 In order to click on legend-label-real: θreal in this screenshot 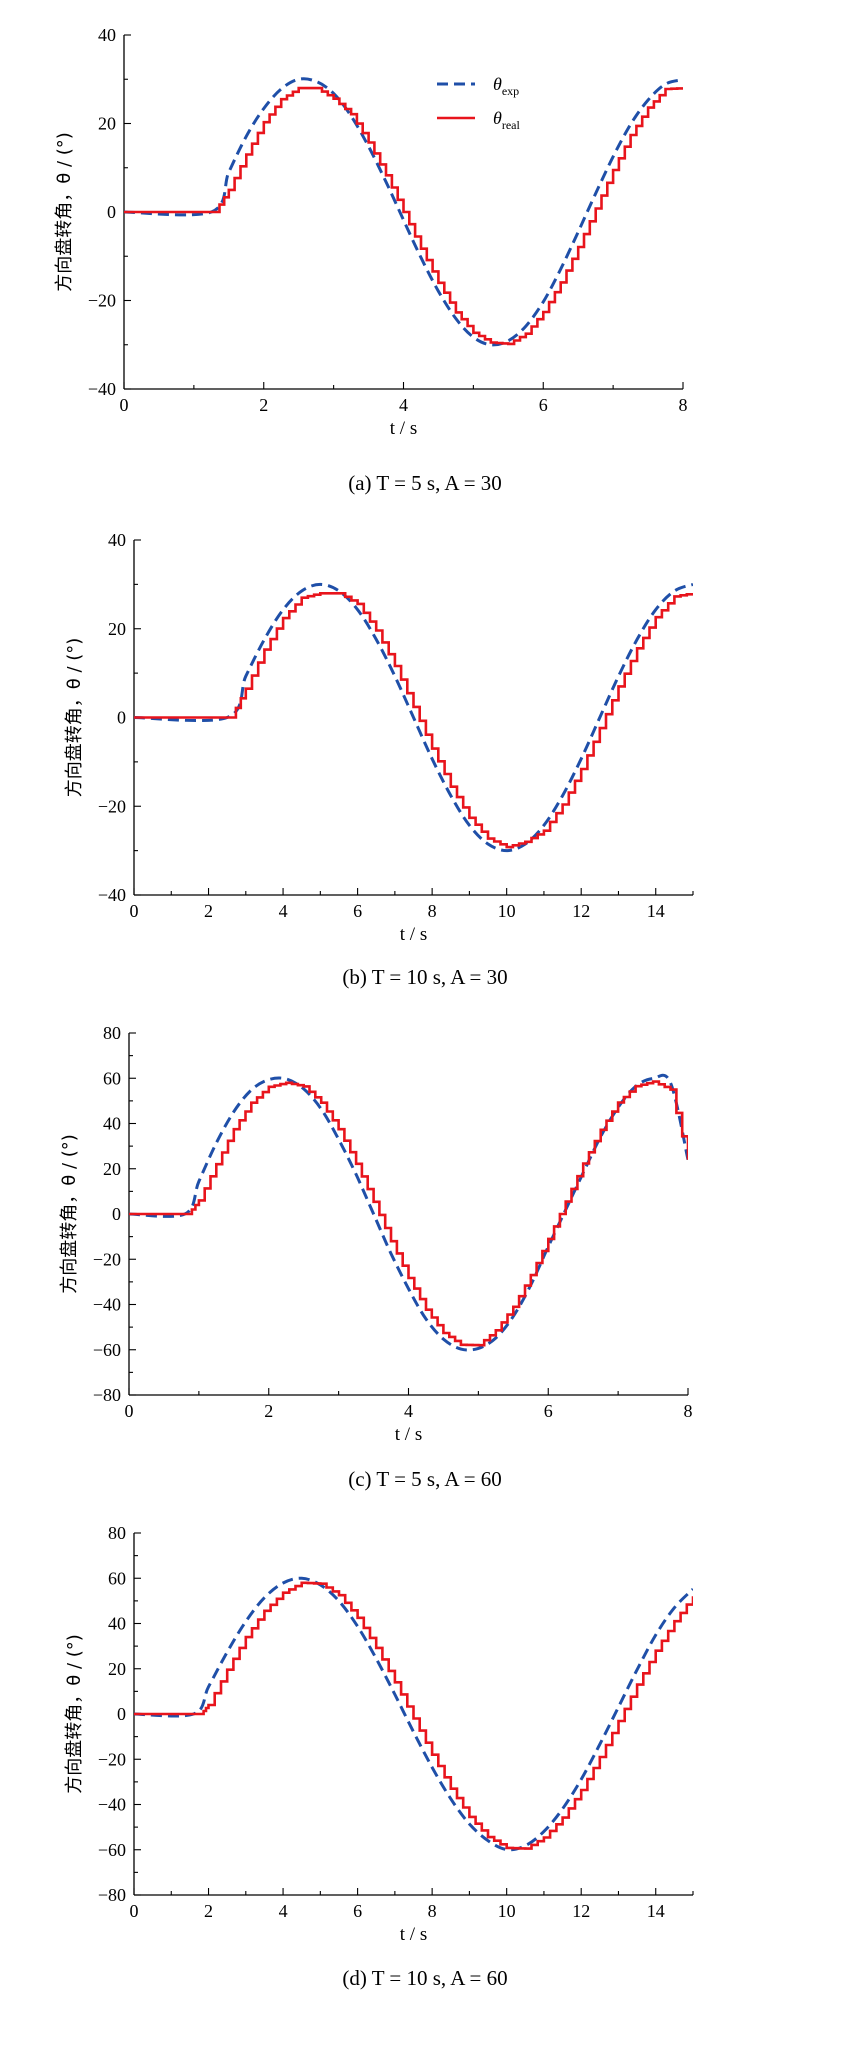, I will do `click(506, 120)`.